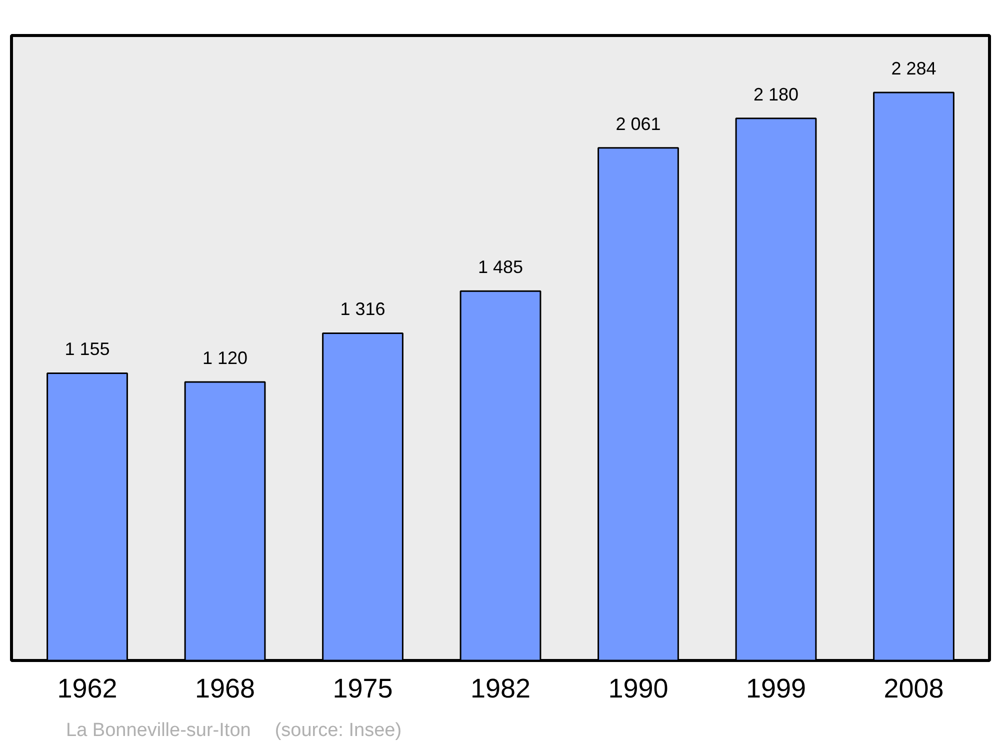  Describe the element at coordinates (225, 358) in the screenshot. I see `data-label: 1 120` at that location.